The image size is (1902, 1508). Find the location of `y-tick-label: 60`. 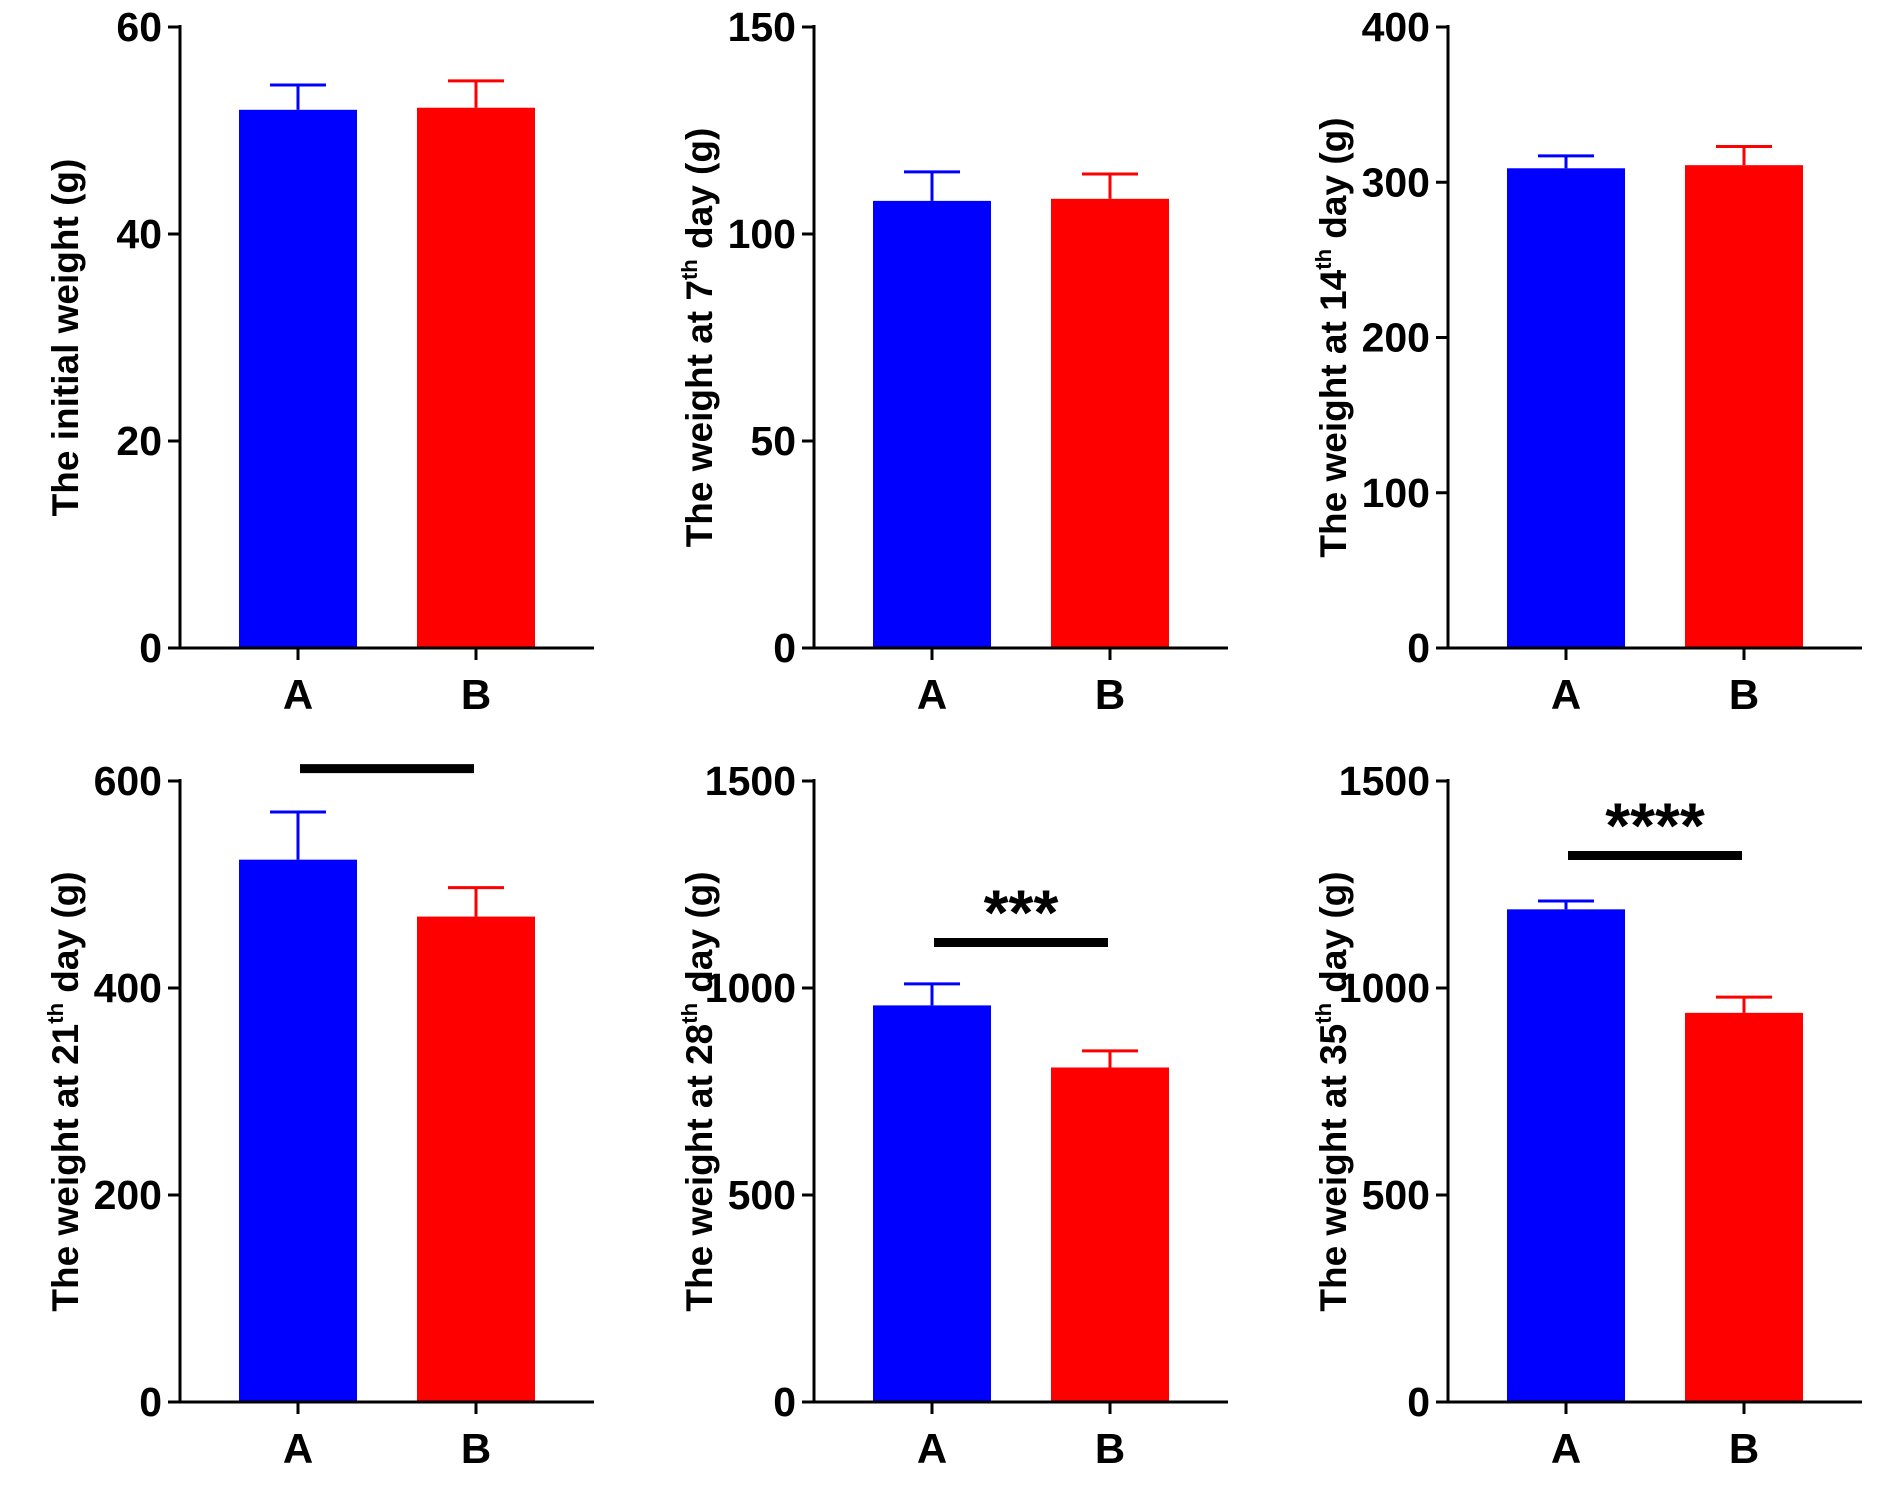

y-tick-label: 60 is located at coordinates (139, 27).